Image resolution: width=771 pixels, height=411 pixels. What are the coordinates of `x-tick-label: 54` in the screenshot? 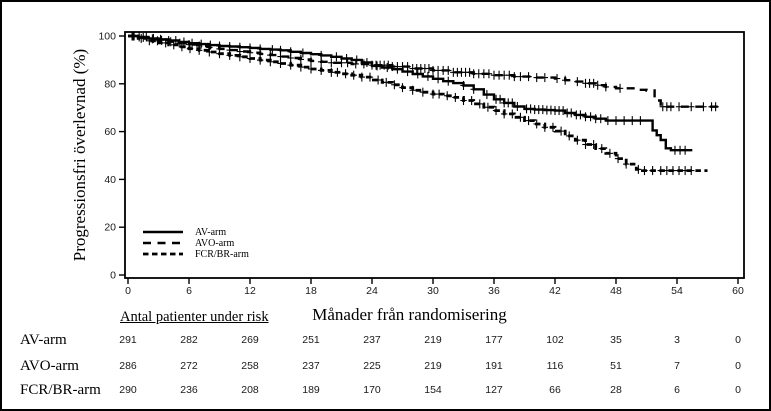 It's located at (677, 291).